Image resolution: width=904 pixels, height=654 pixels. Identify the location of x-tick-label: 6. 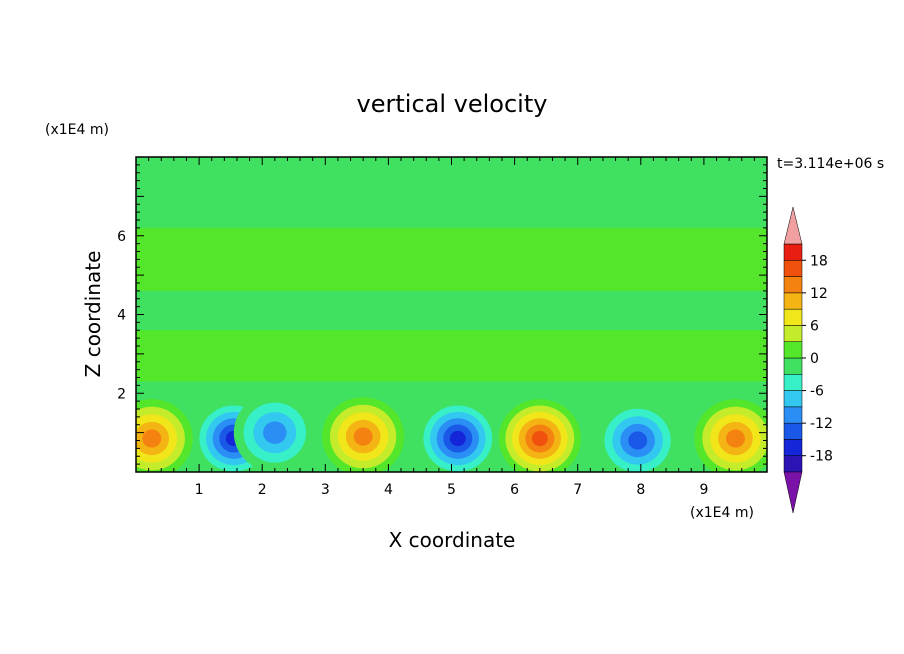
(514, 490).